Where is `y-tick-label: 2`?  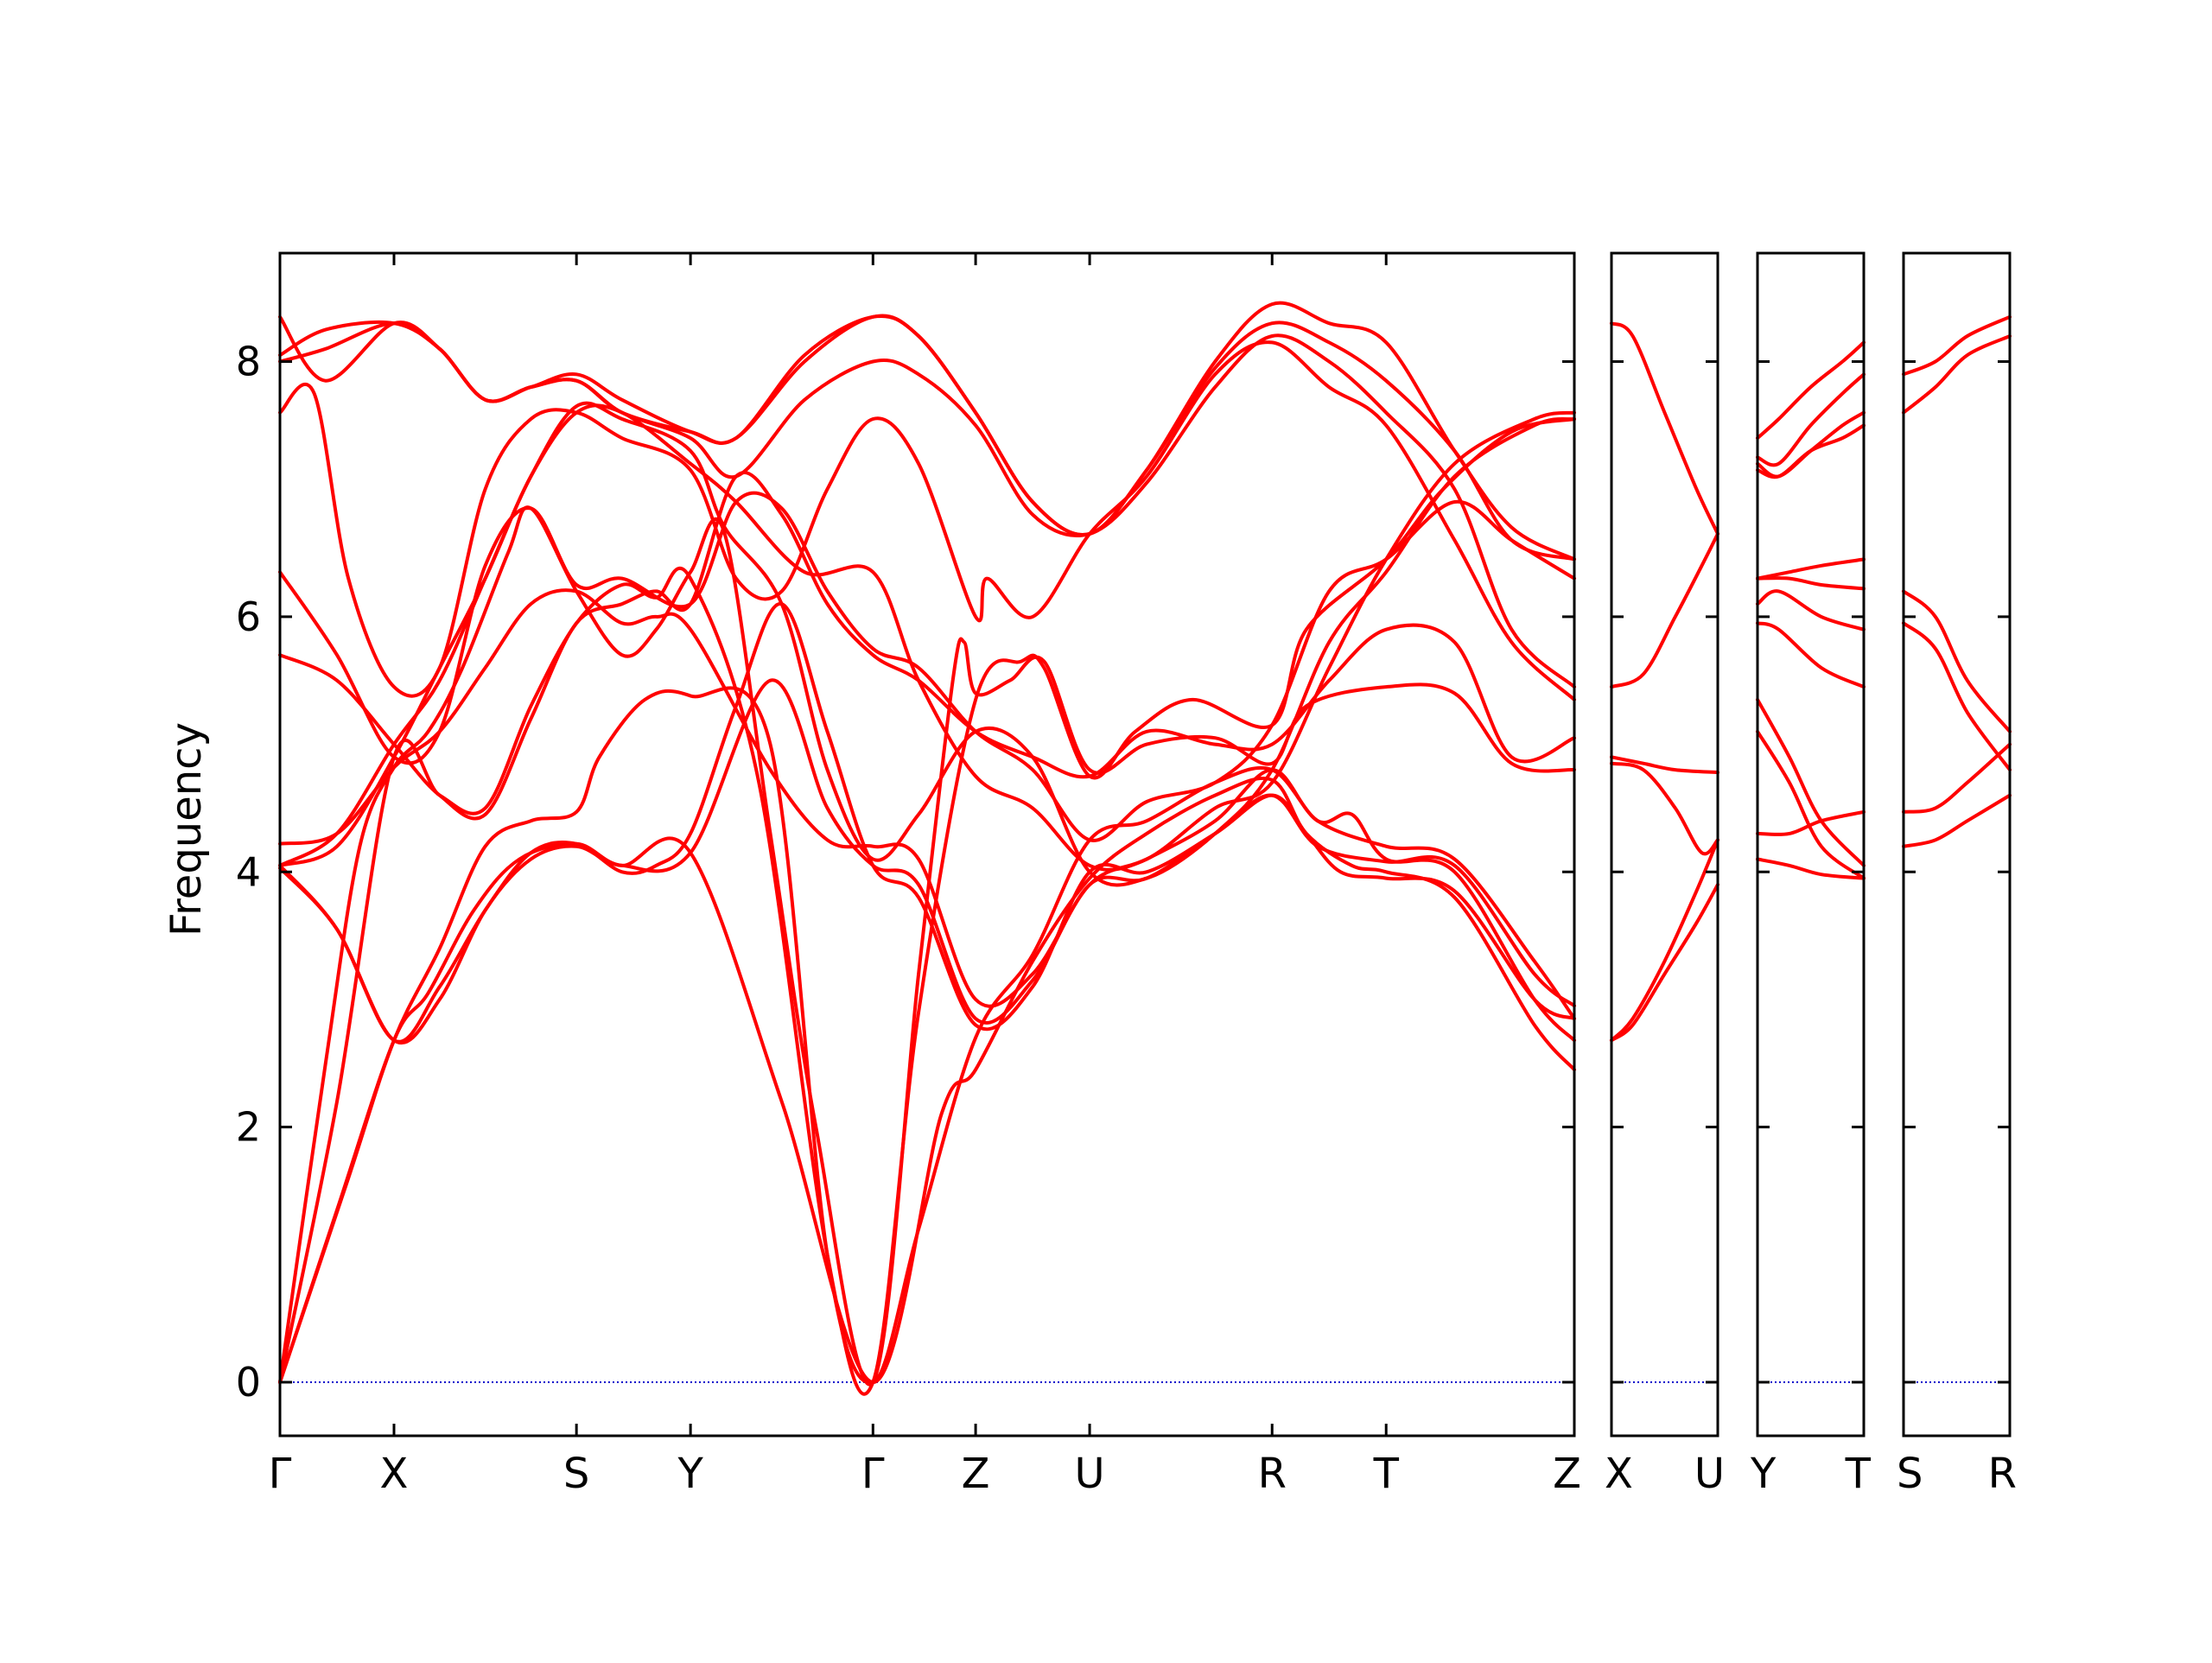 y-tick-label: 2 is located at coordinates (248, 1127).